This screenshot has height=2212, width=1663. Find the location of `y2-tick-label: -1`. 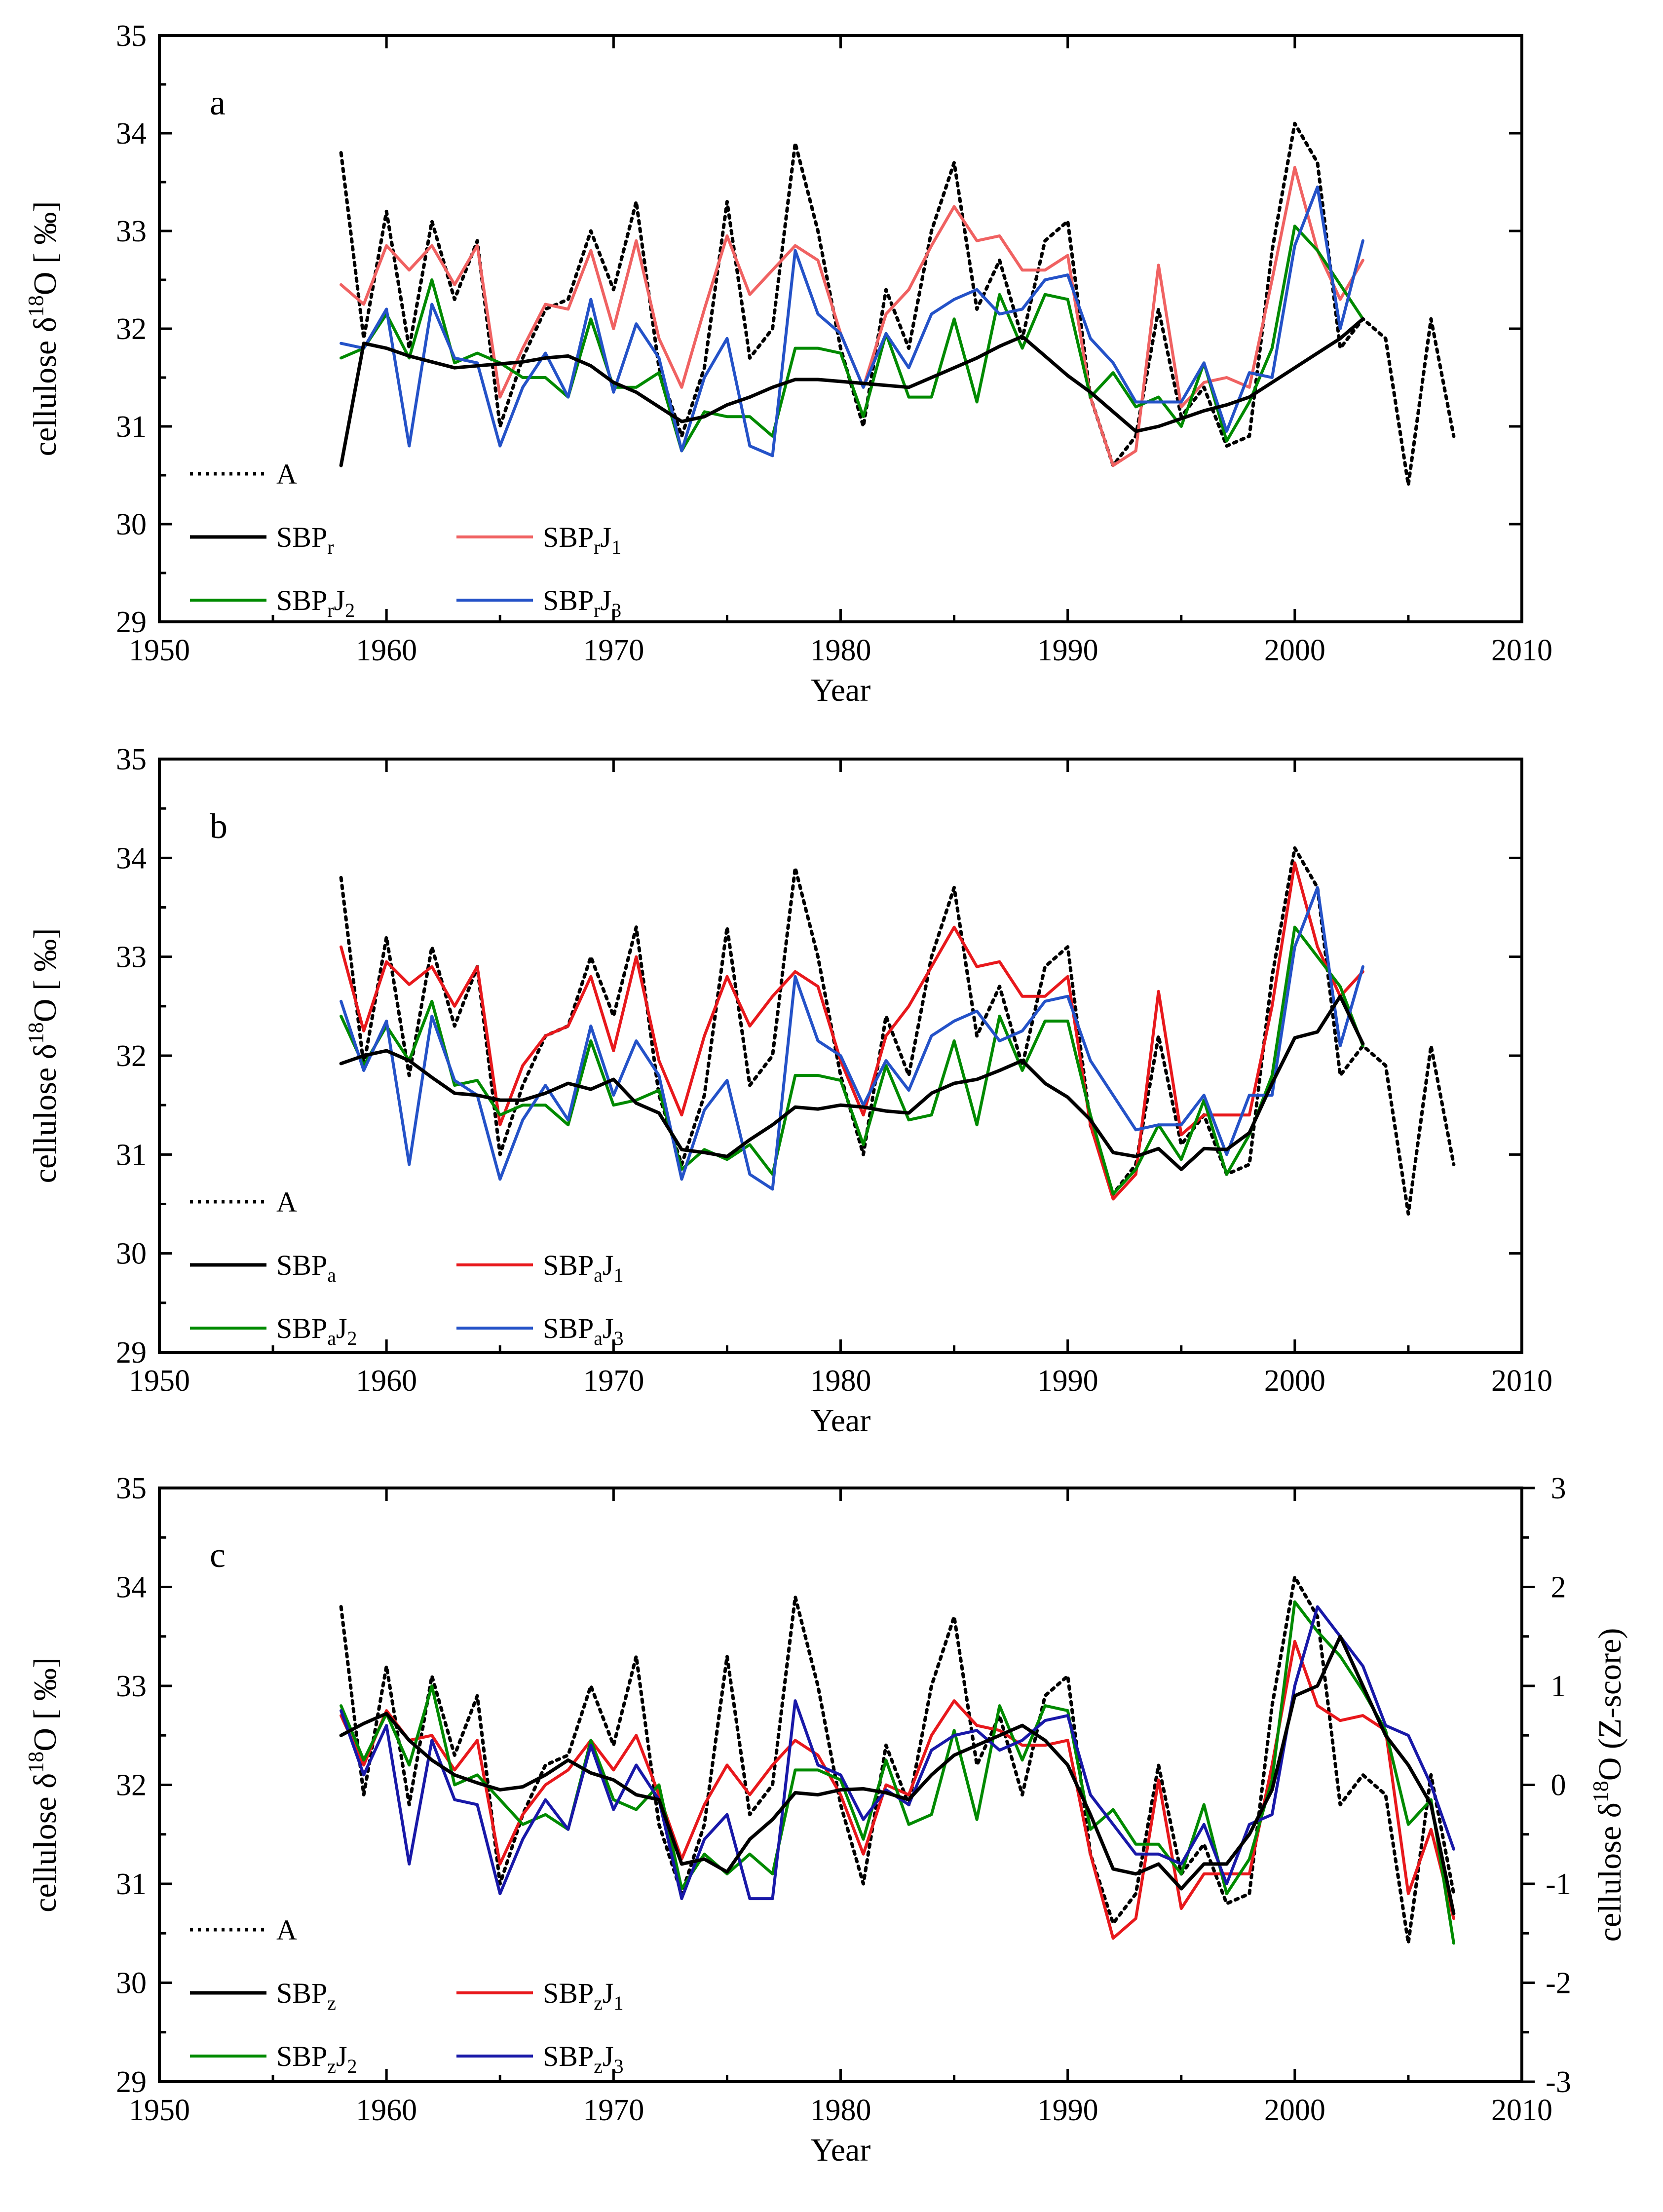

y2-tick-label: -1 is located at coordinates (1558, 1884).